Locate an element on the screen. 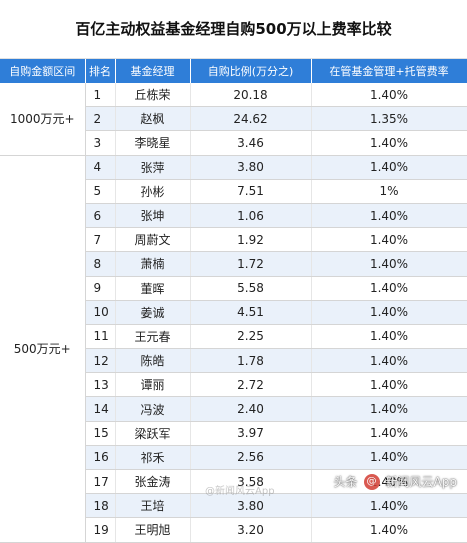  ratio-cell: 1.72 is located at coordinates (251, 264).